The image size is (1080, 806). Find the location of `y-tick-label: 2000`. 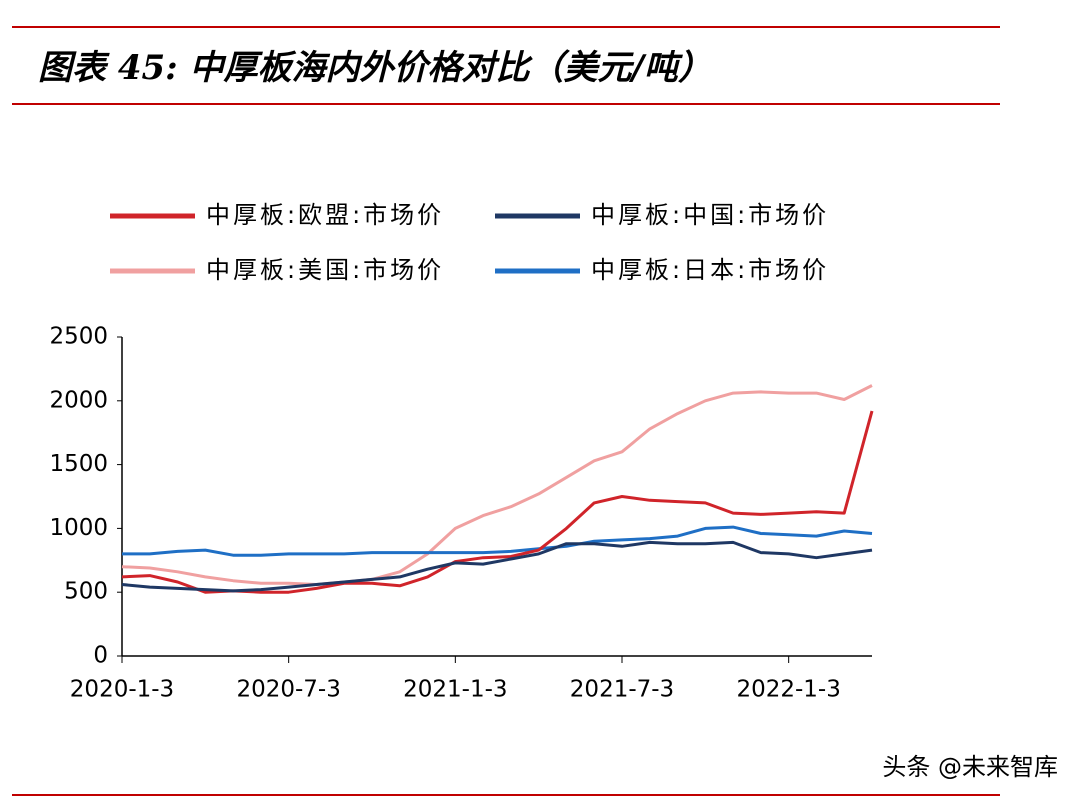

y-tick-label: 2000 is located at coordinates (78, 400).